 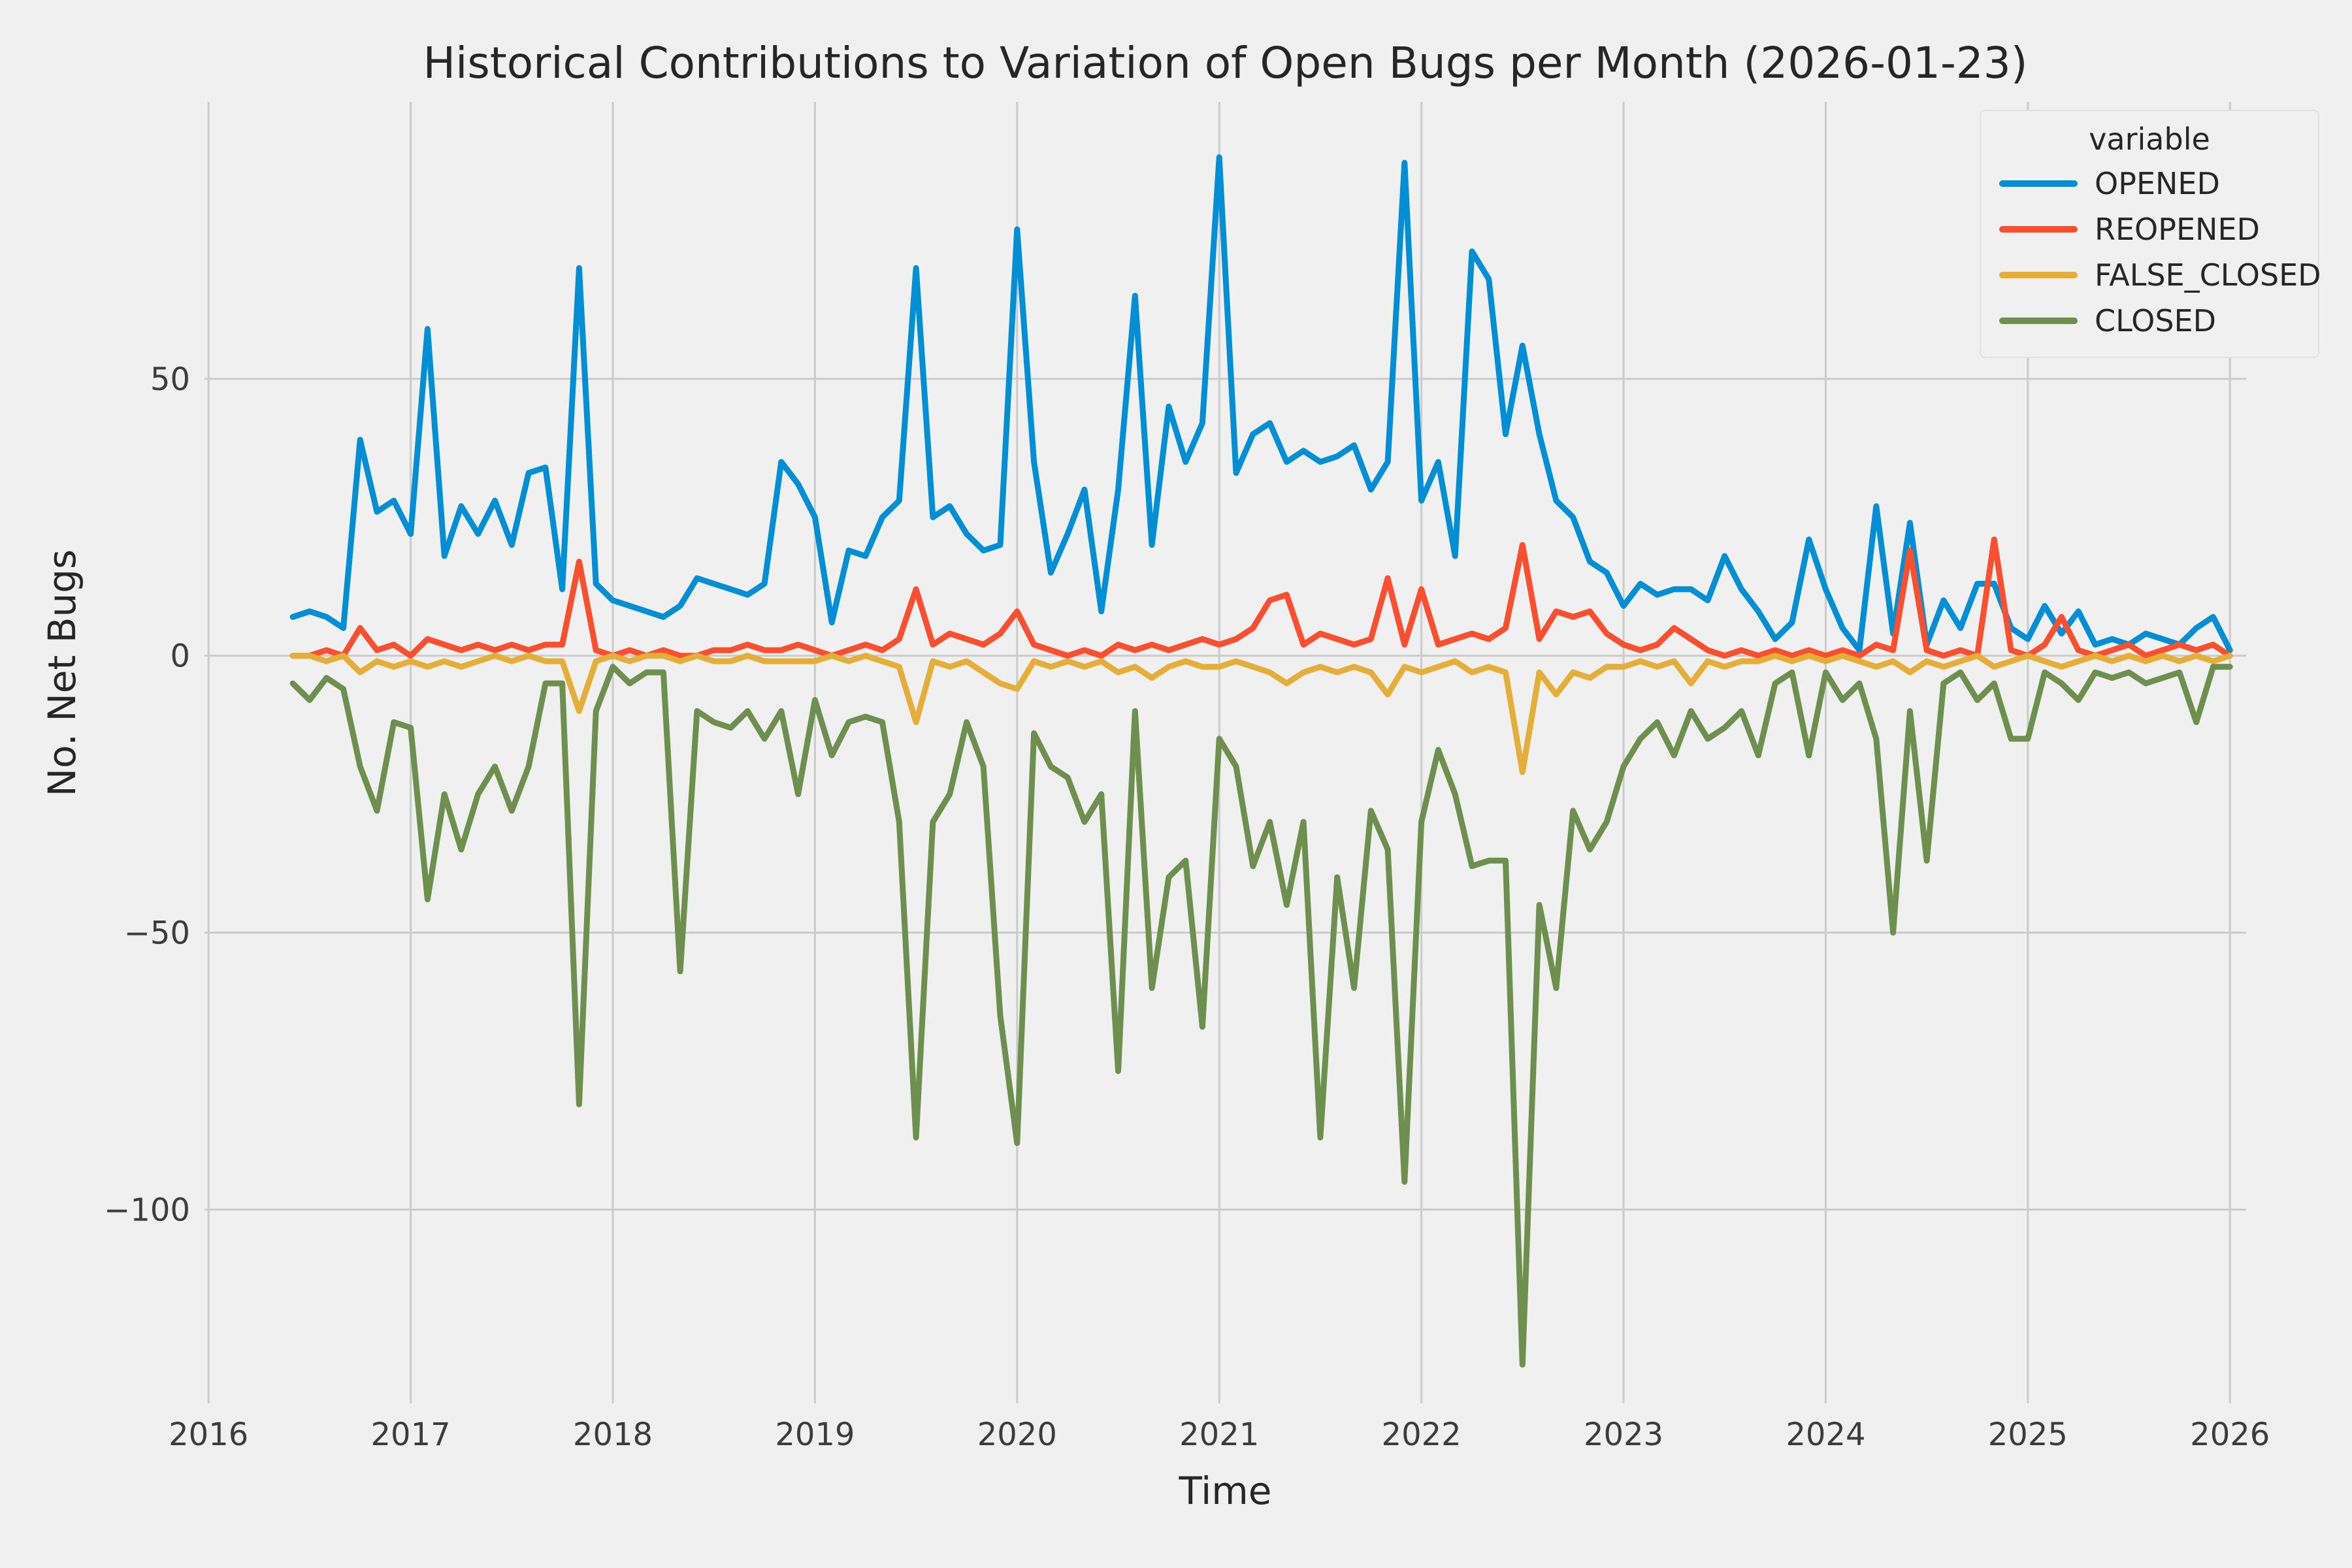 What do you see at coordinates (2208, 275) in the screenshot?
I see `legend-label-false_closed: FALSE_CLOSED` at bounding box center [2208, 275].